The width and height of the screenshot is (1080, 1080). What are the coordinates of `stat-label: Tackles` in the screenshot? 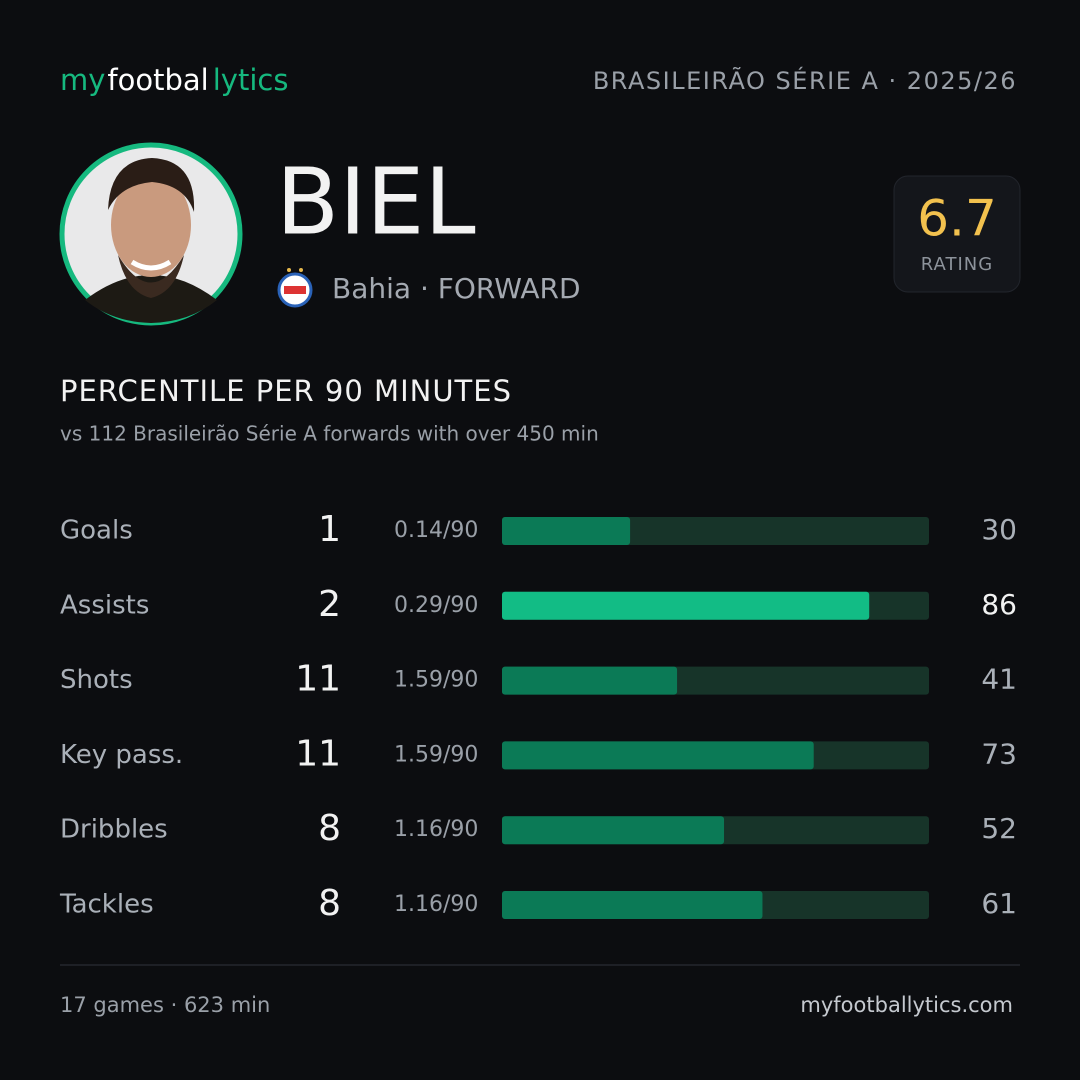 It's located at (106, 905).